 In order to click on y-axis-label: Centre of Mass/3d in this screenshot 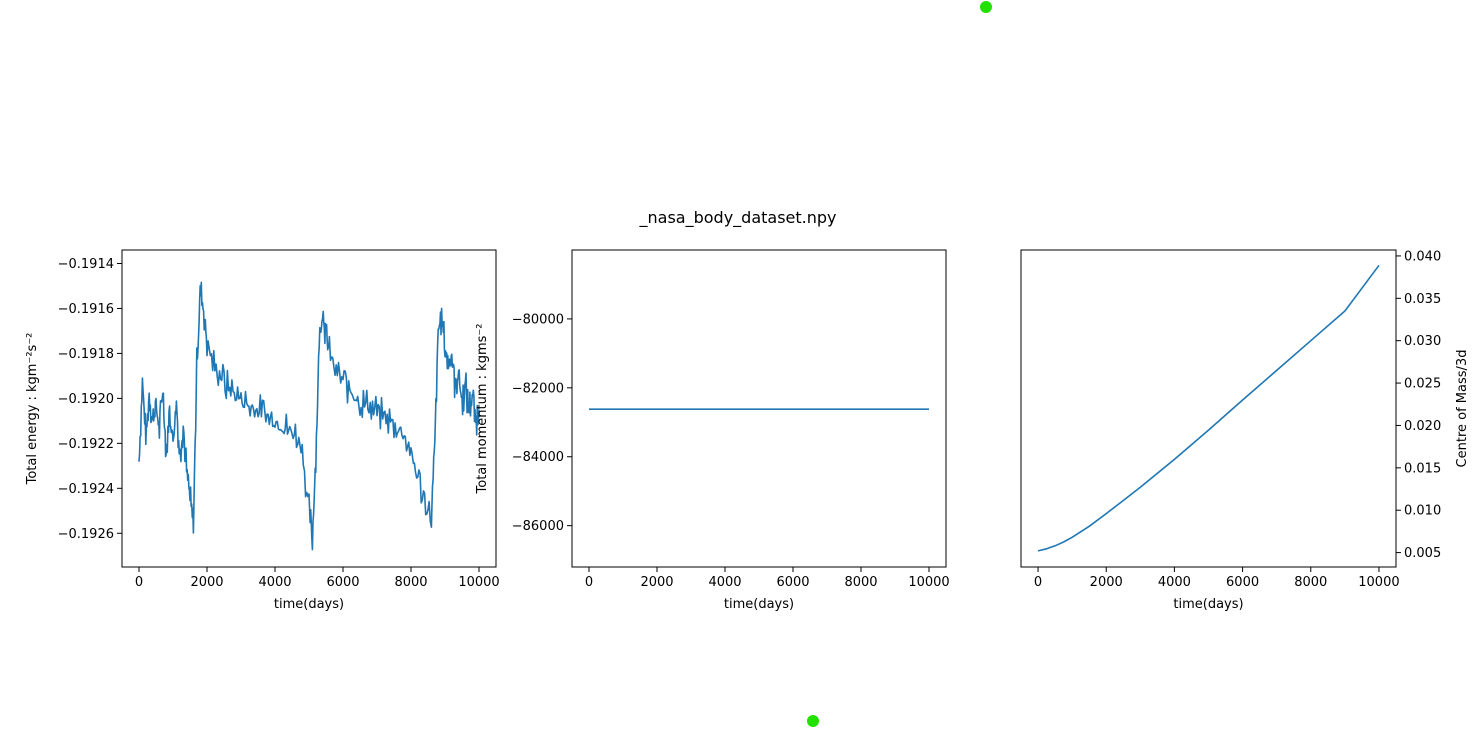, I will do `click(1462, 409)`.